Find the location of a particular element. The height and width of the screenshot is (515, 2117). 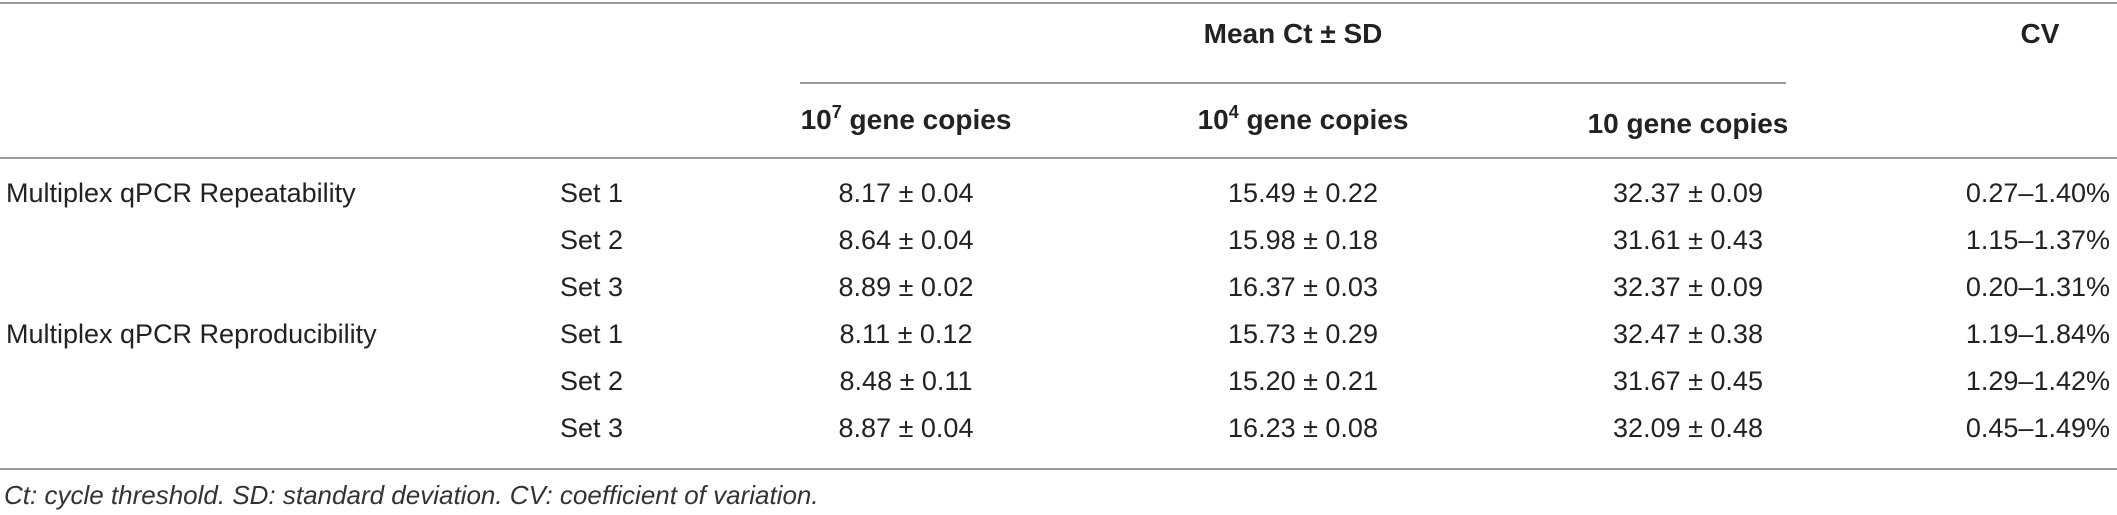

column-header-1e7: 107 gene copies is located at coordinates (906, 119).